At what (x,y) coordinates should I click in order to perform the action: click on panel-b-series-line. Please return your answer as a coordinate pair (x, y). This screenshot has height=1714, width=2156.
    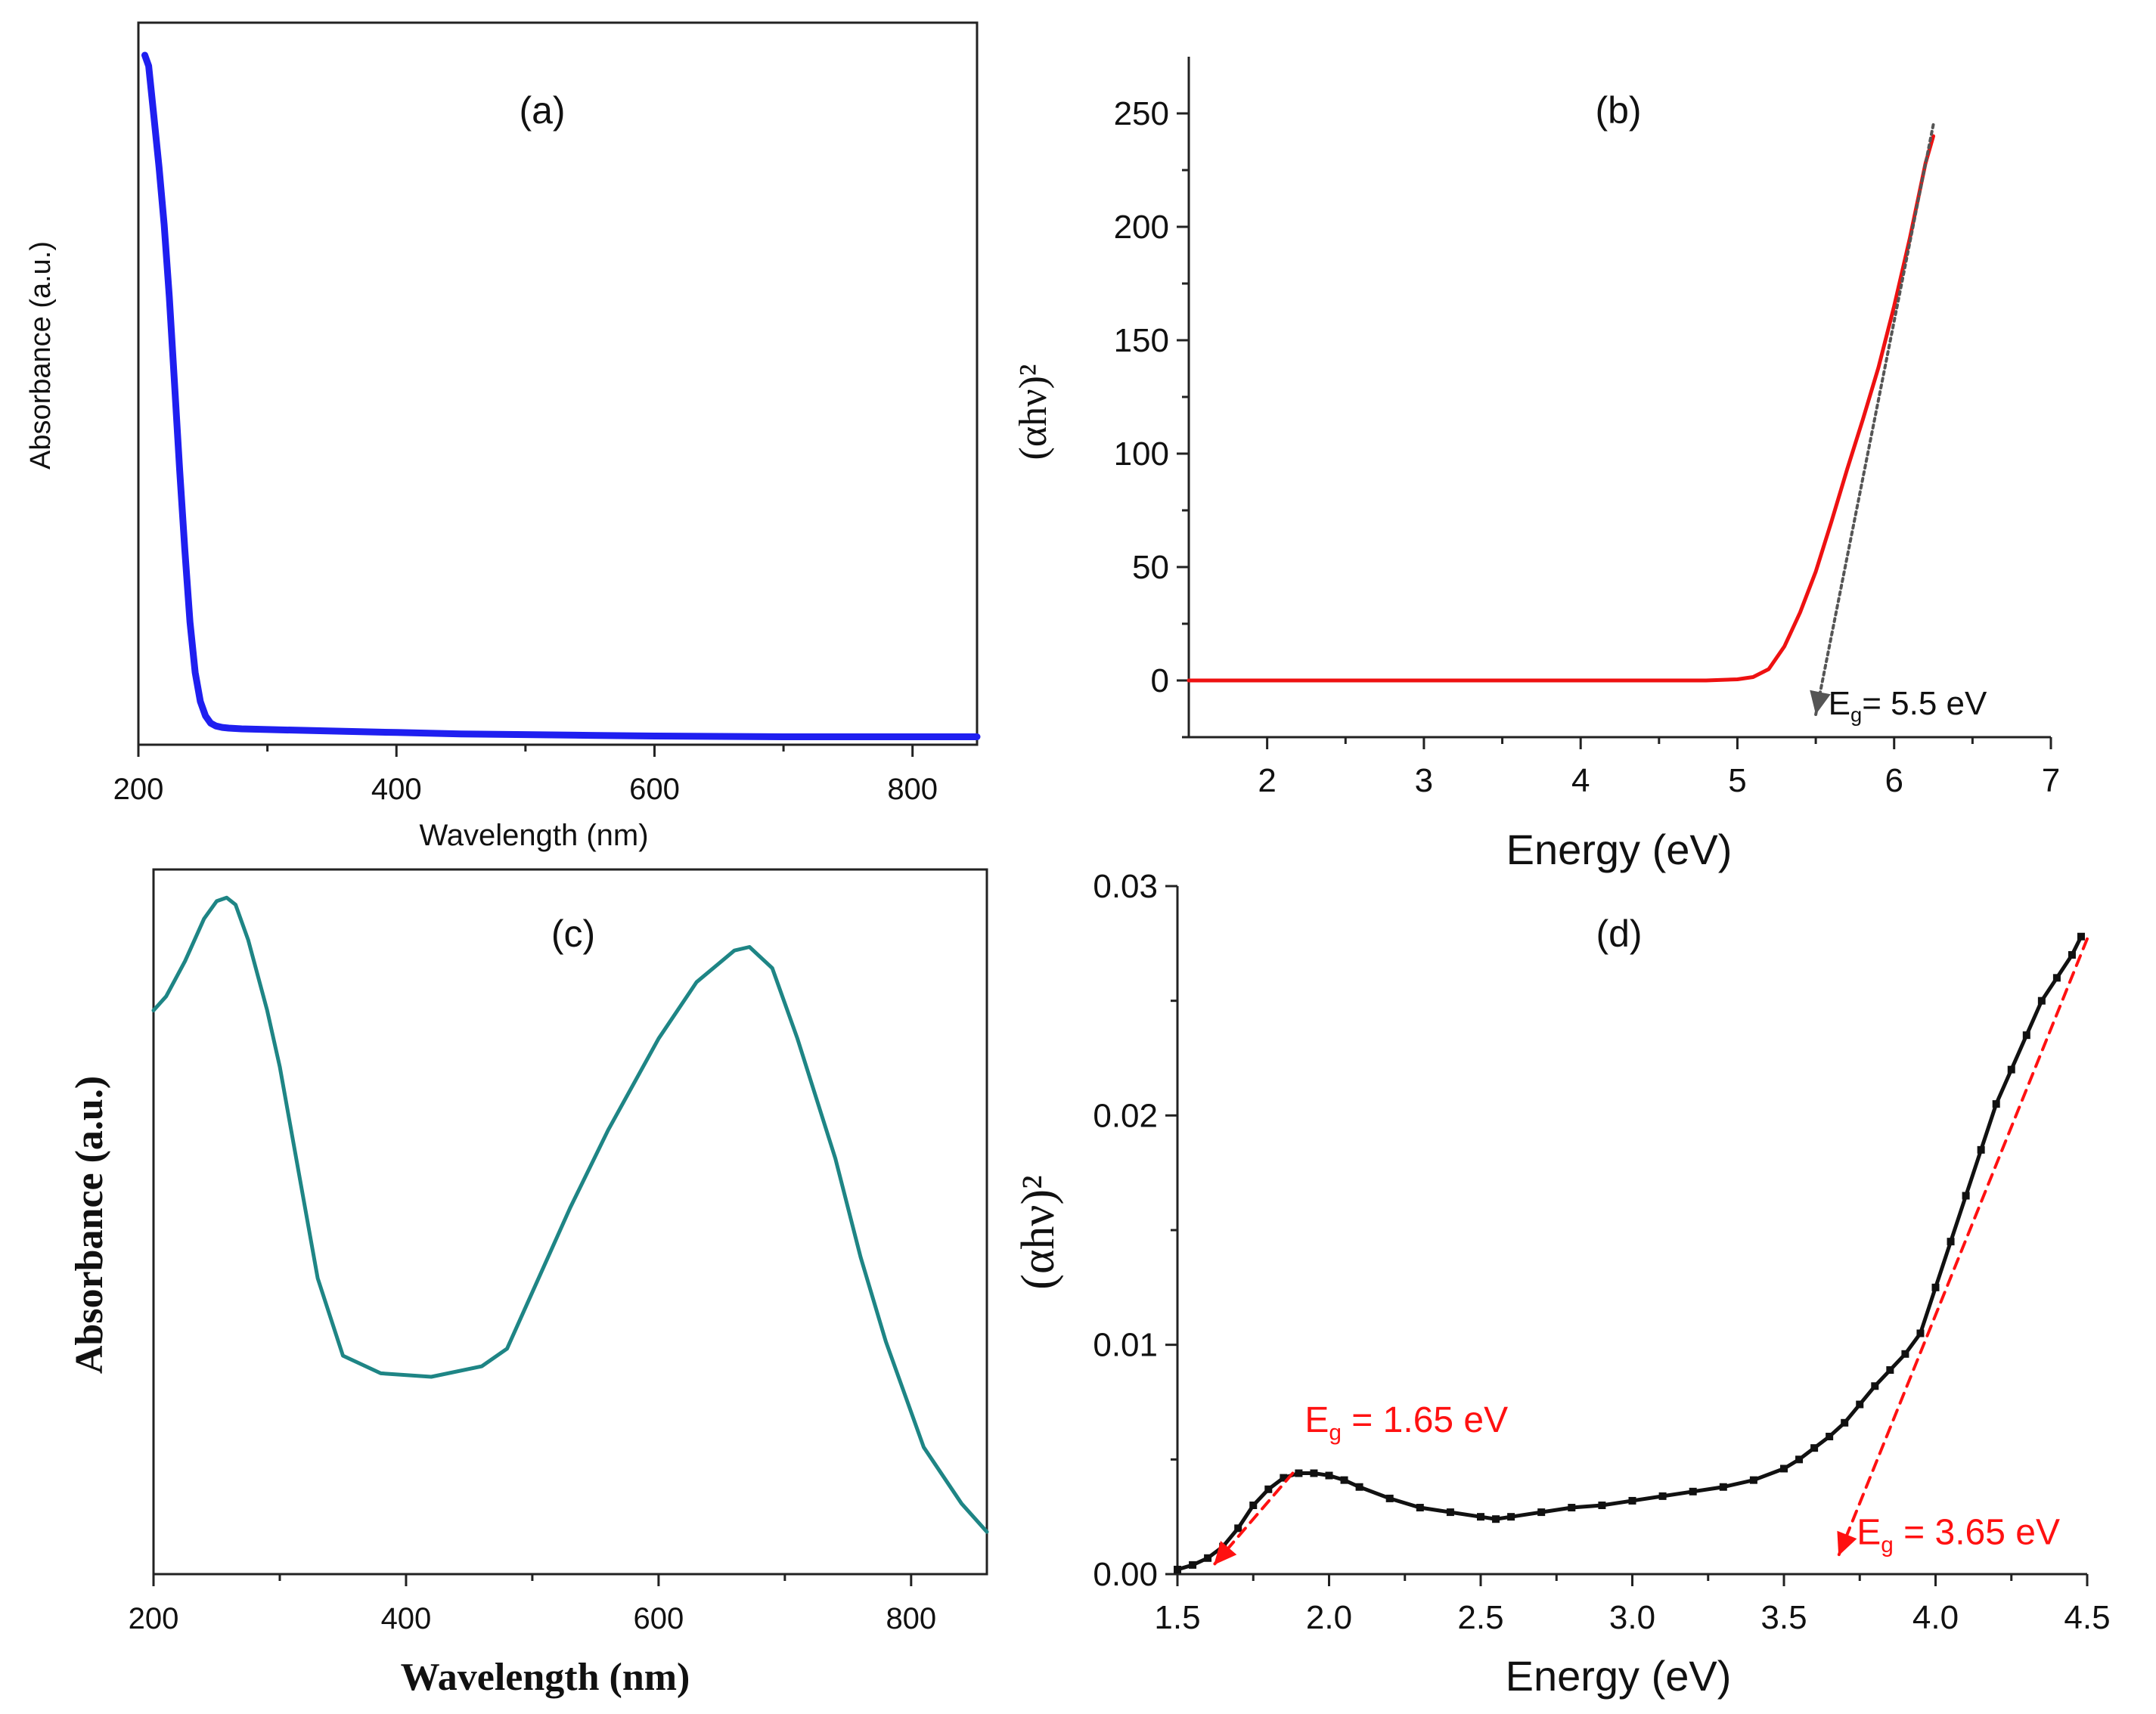
    Looking at the image, I should click on (1561, 409).